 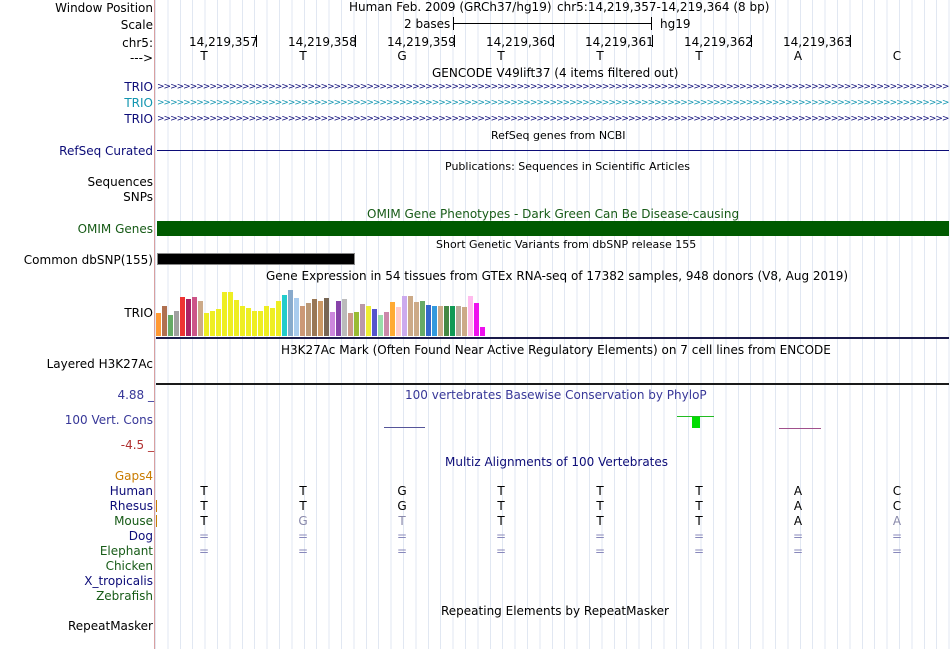 I want to click on chrom-label: chr5:, so click(x=137, y=43).